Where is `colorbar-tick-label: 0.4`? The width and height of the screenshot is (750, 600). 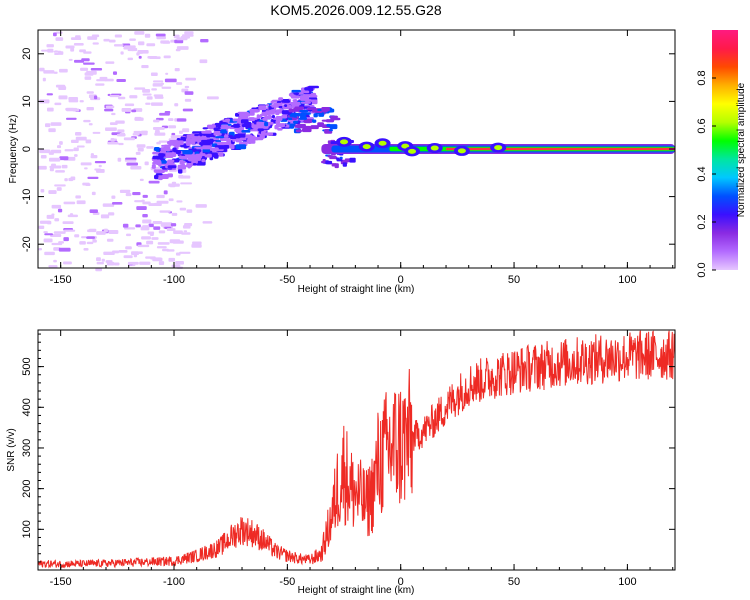
colorbar-tick-label: 0.4 is located at coordinates (702, 173).